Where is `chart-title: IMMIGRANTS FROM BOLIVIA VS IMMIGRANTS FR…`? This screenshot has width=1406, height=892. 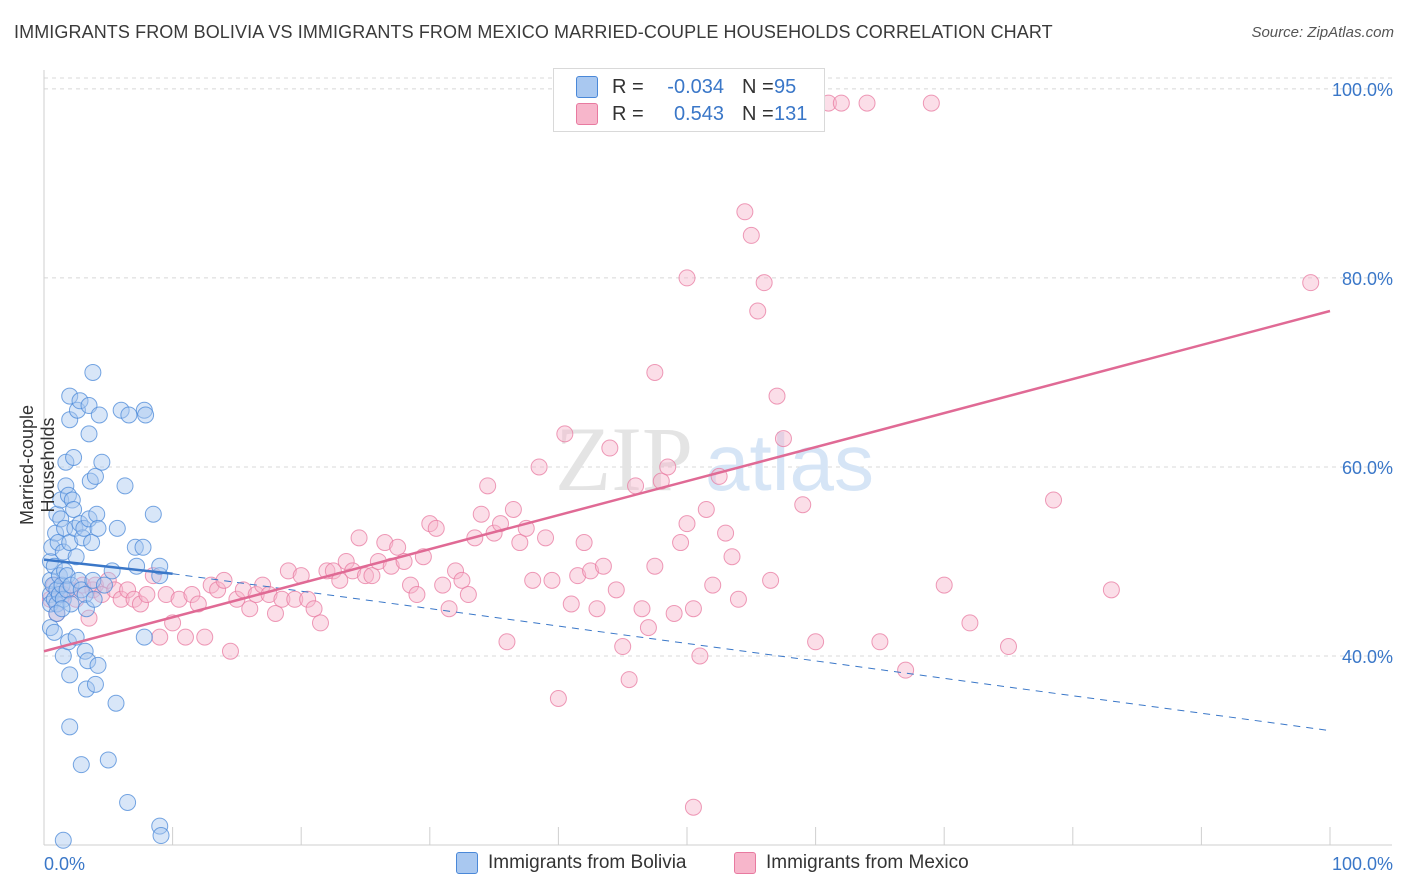 chart-title: IMMIGRANTS FROM BOLIVIA VS IMMIGRANTS FR… is located at coordinates (533, 32).